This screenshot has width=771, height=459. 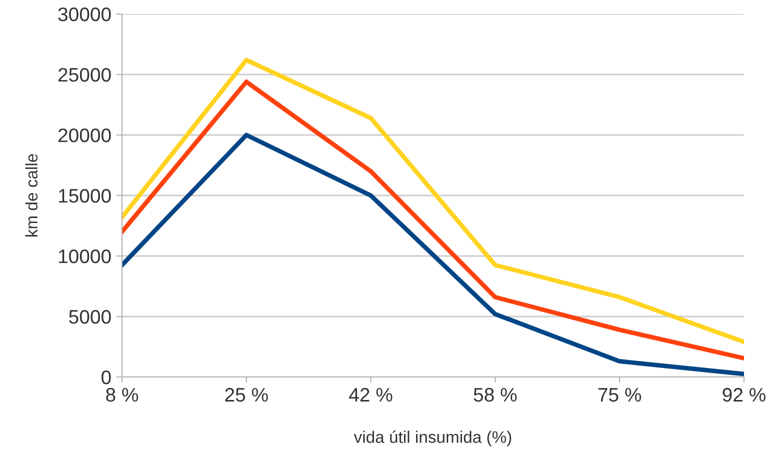 I want to click on y-axis-title: km de calle, so click(x=31, y=195).